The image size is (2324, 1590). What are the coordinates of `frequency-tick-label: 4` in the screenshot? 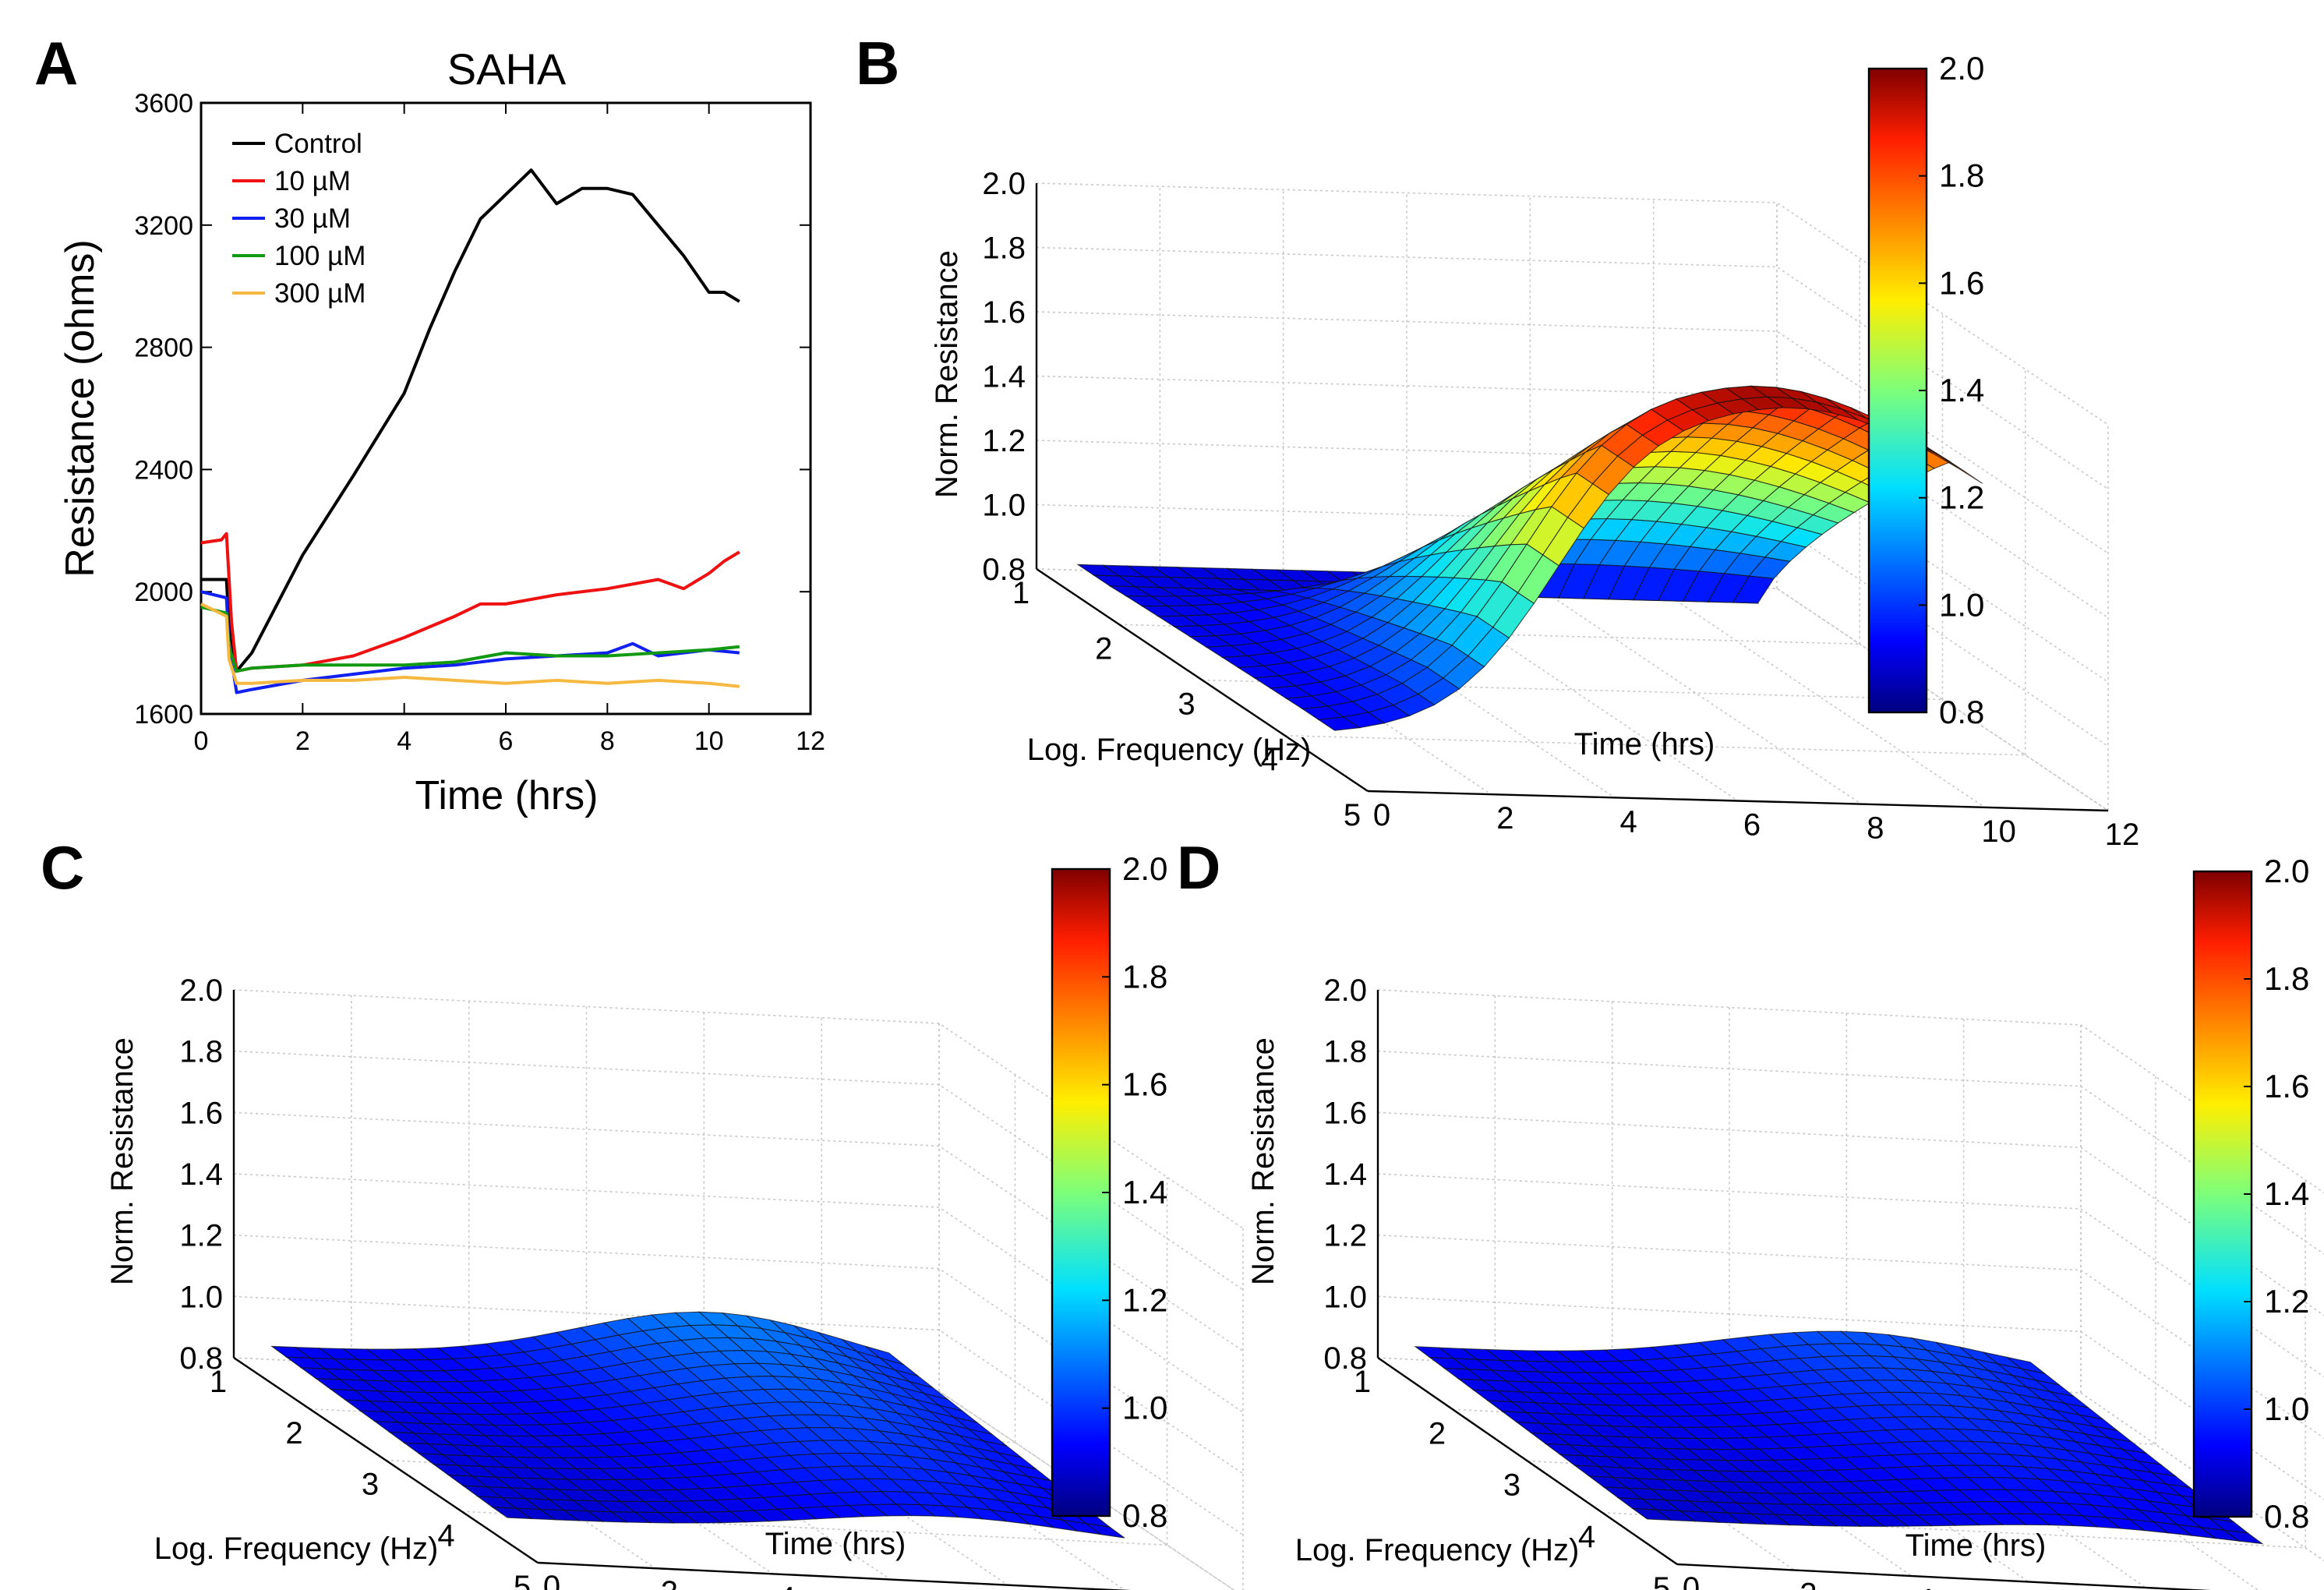 It's located at (445, 1535).